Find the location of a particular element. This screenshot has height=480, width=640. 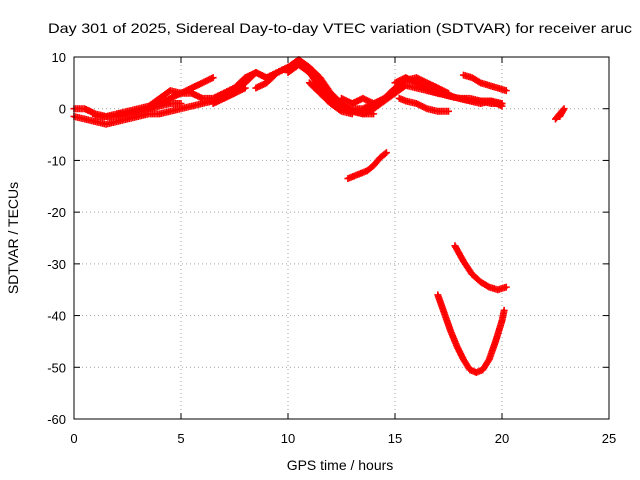

x-tick-label: 0 is located at coordinates (73, 438).